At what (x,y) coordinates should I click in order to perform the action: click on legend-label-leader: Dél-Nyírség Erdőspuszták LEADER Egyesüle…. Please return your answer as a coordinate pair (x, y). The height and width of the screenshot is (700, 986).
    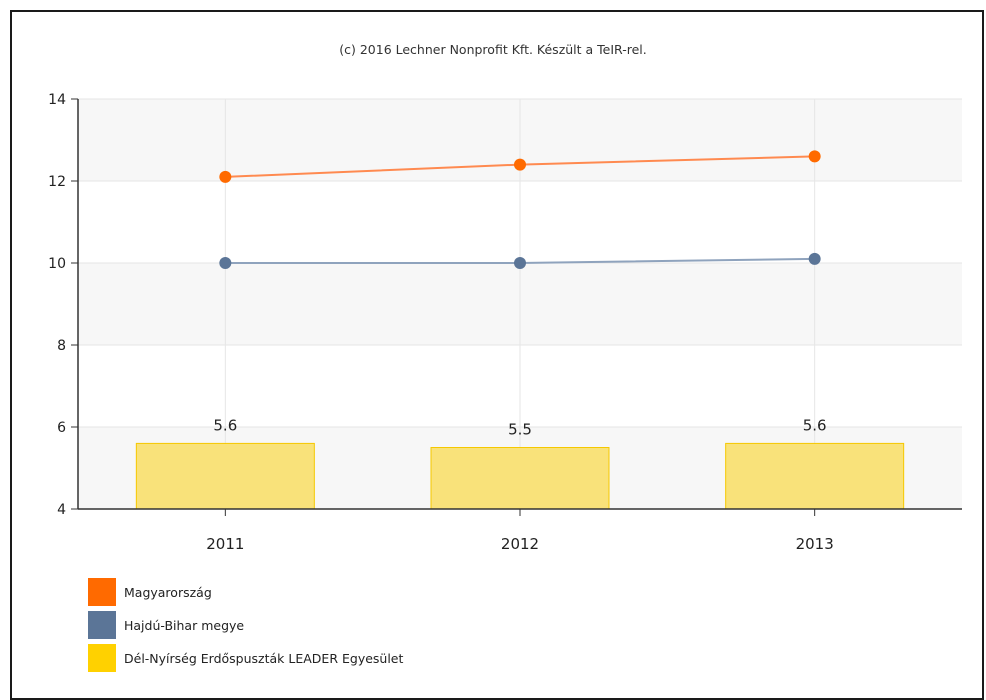
    Looking at the image, I should click on (264, 658).